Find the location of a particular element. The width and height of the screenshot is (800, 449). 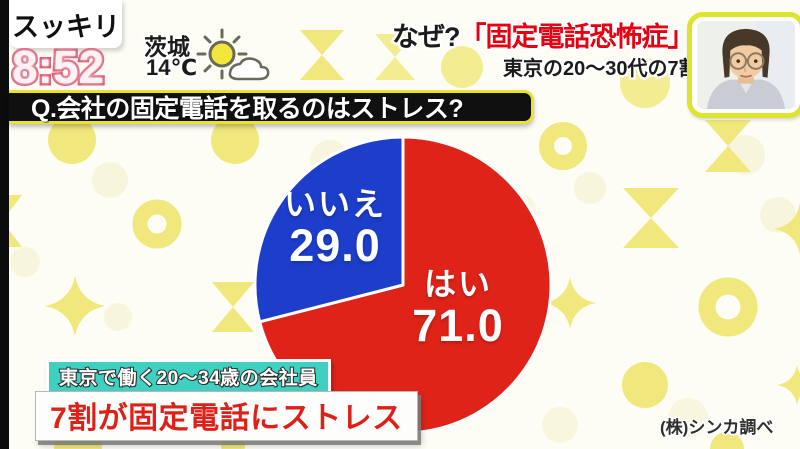

show-logo-box: スッキリ is located at coordinates (66, 24).